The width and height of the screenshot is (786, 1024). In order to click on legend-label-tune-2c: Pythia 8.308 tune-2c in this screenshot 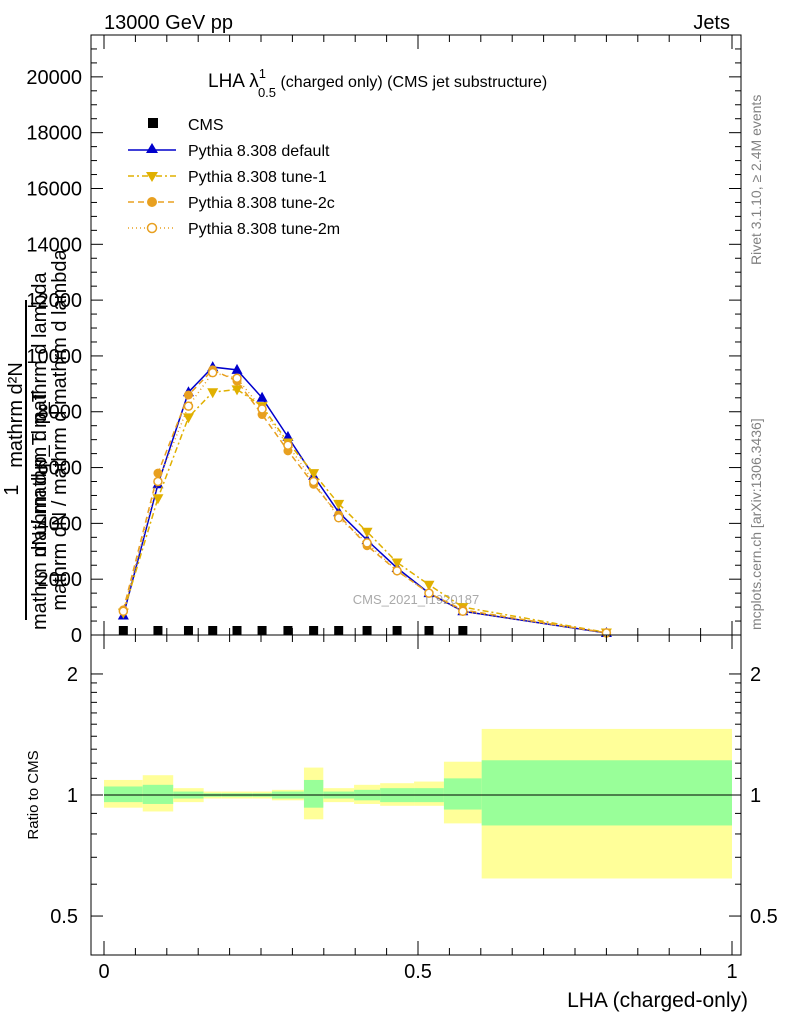, I will do `click(261, 203)`.